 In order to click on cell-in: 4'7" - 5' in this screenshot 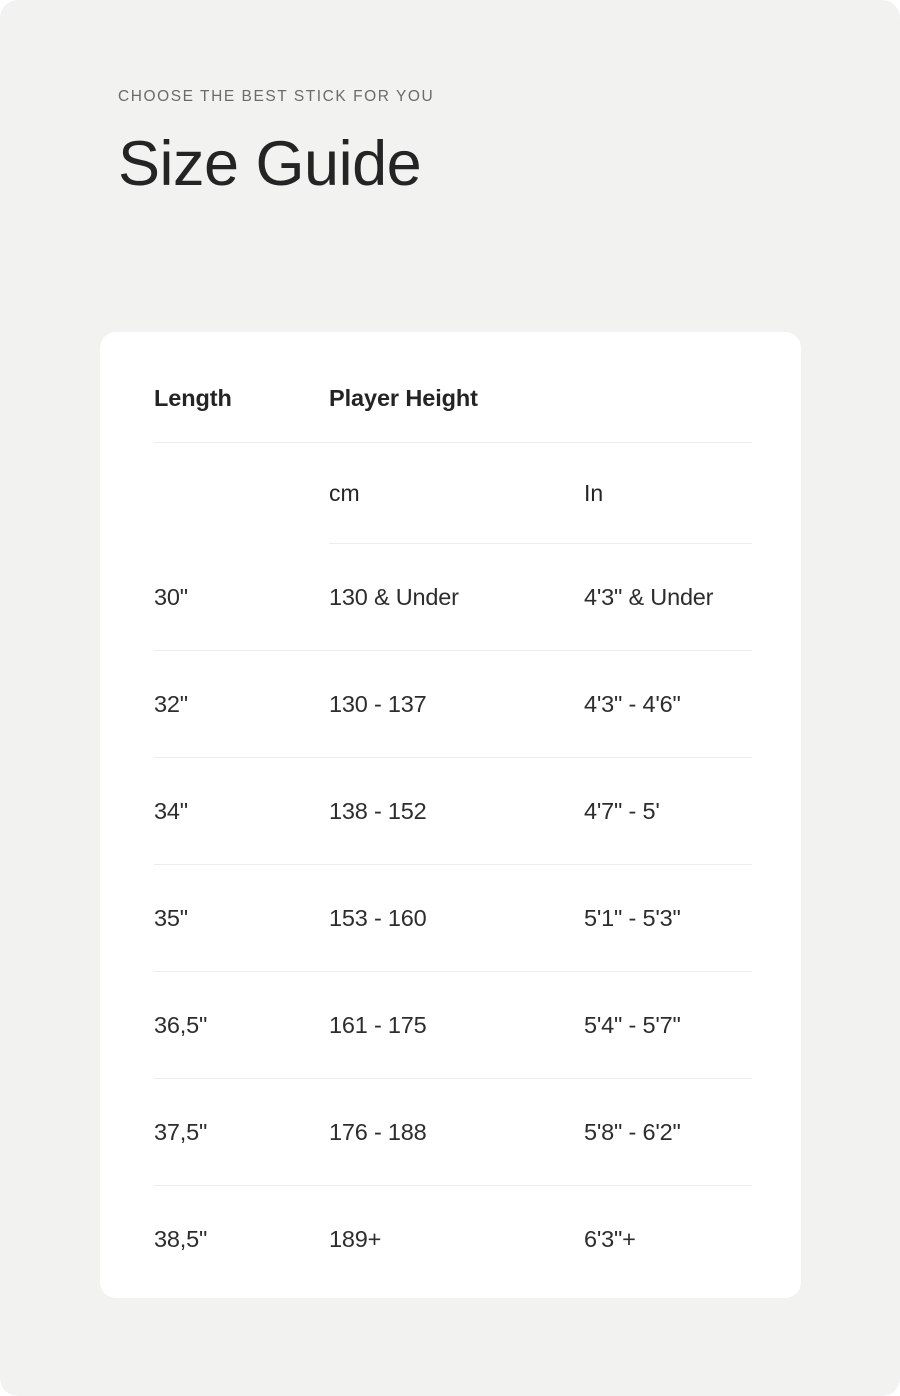, I will do `click(622, 810)`.